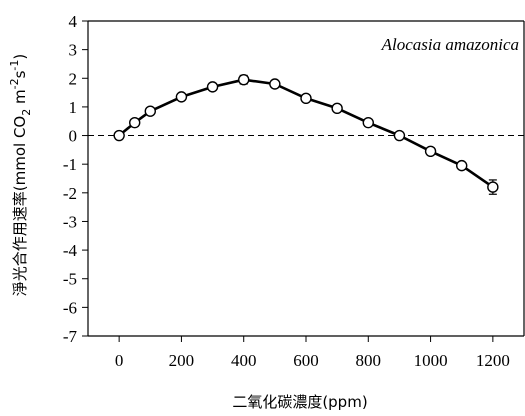  What do you see at coordinates (73, 107) in the screenshot?
I see `y-tick-label: 1` at bounding box center [73, 107].